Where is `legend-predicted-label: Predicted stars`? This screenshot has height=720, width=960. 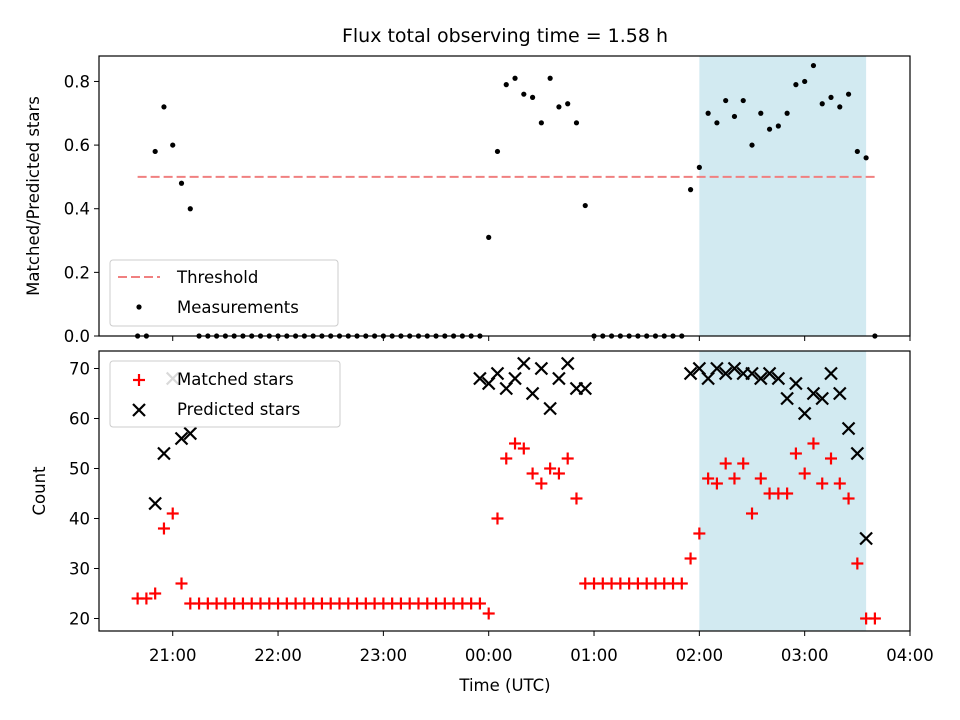
legend-predicted-label: Predicted stars is located at coordinates (238, 409).